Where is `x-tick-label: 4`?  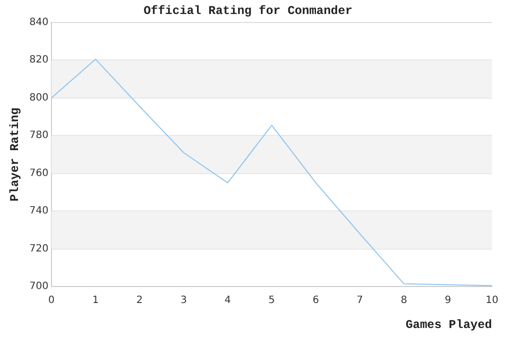 x-tick-label: 4 is located at coordinates (227, 300).